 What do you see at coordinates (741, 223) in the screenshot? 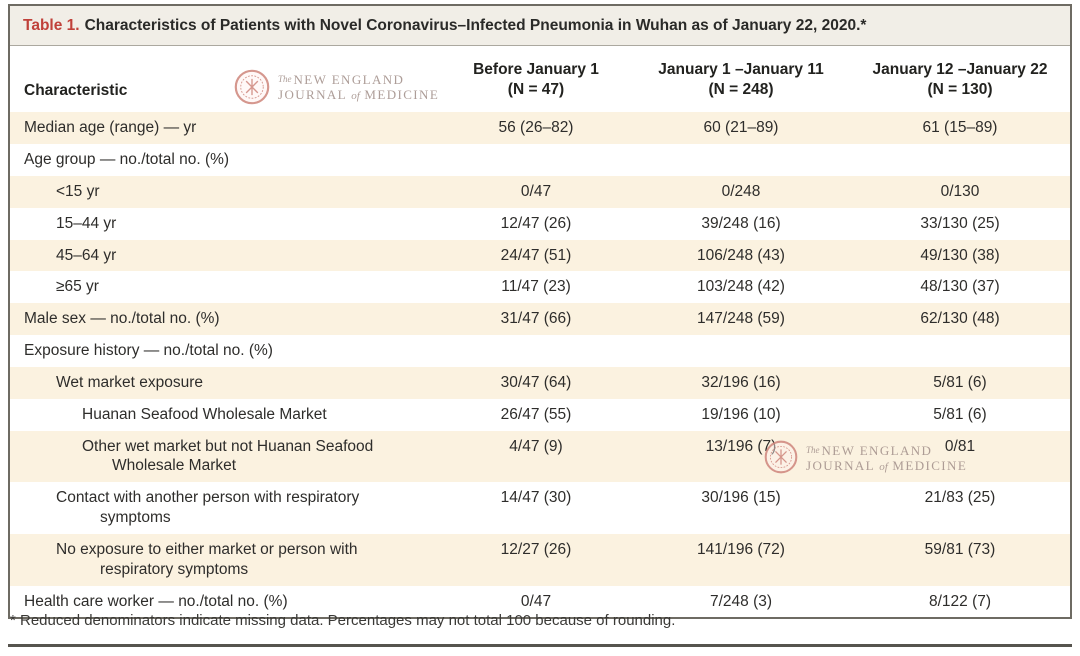
I see `row-value: 39/248 (16)` at bounding box center [741, 223].